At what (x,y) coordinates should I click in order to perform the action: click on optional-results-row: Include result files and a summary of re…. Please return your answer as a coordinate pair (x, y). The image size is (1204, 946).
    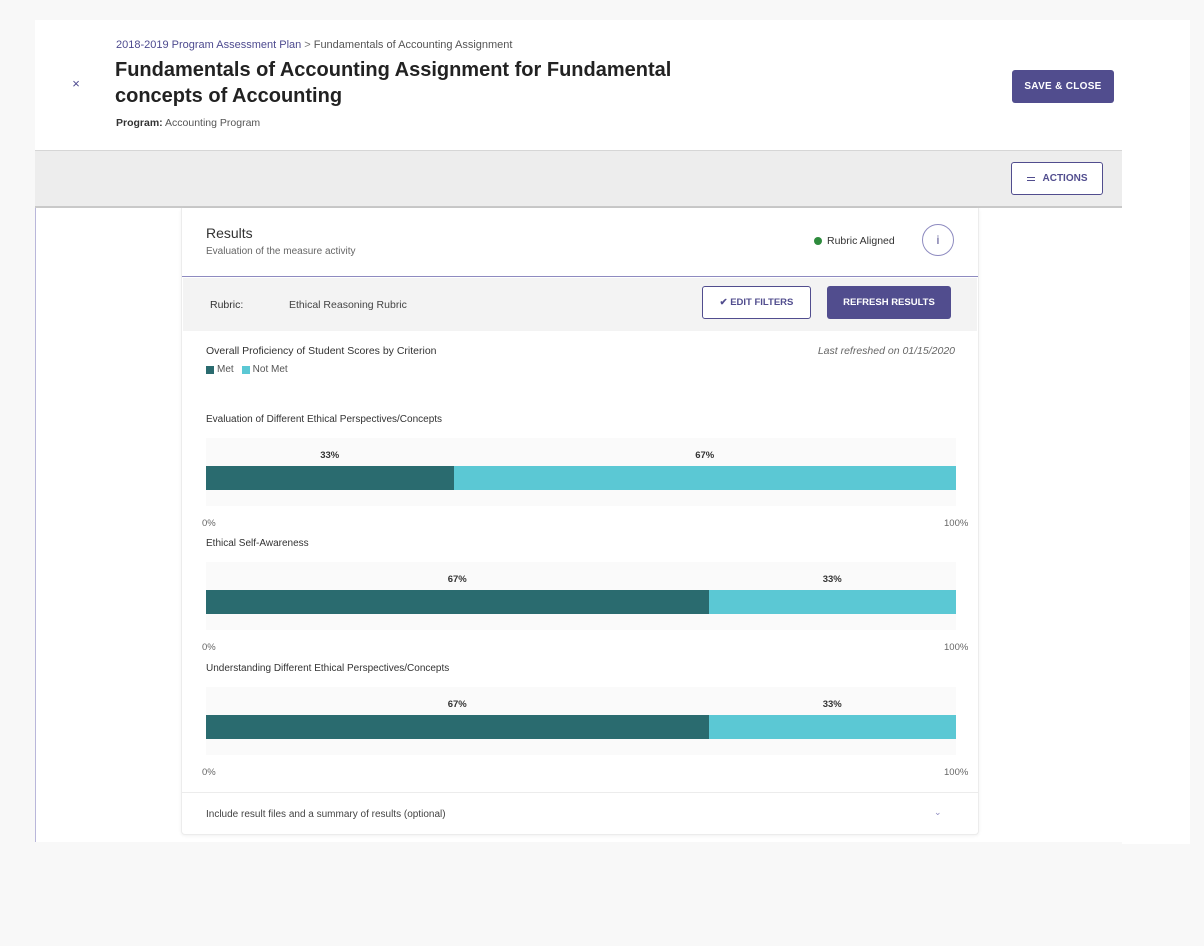
    Looking at the image, I should click on (580, 813).